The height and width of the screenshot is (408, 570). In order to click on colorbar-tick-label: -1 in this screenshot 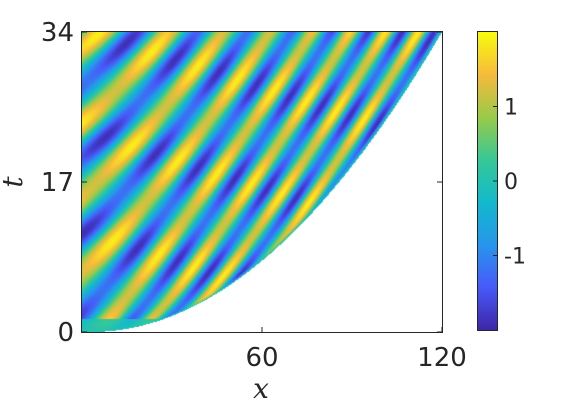, I will do `click(515, 257)`.